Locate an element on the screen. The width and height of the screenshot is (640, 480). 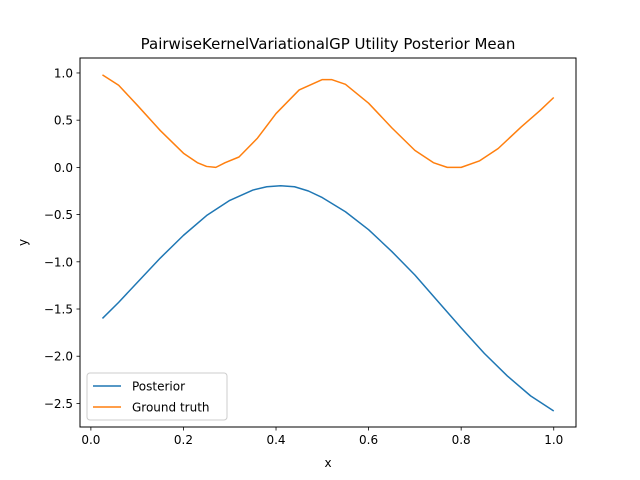
y-tick-label: 0.5 is located at coordinates (63, 121).